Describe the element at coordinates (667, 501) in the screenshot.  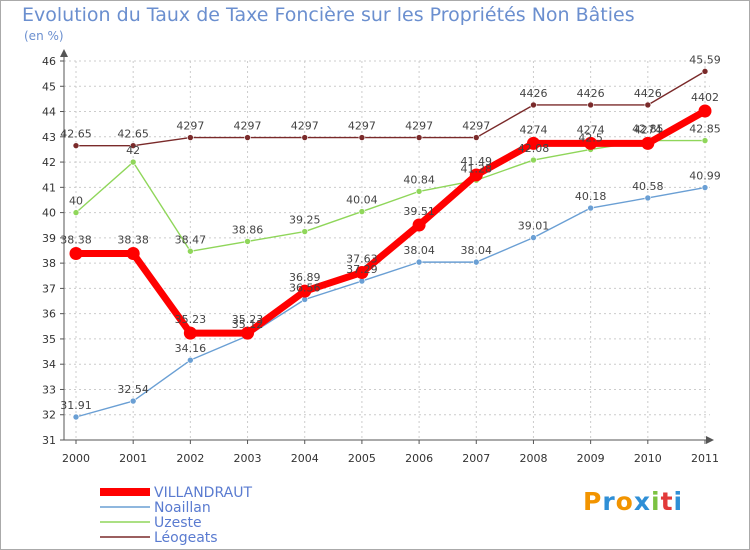
I see `logo-letter: t` at that location.